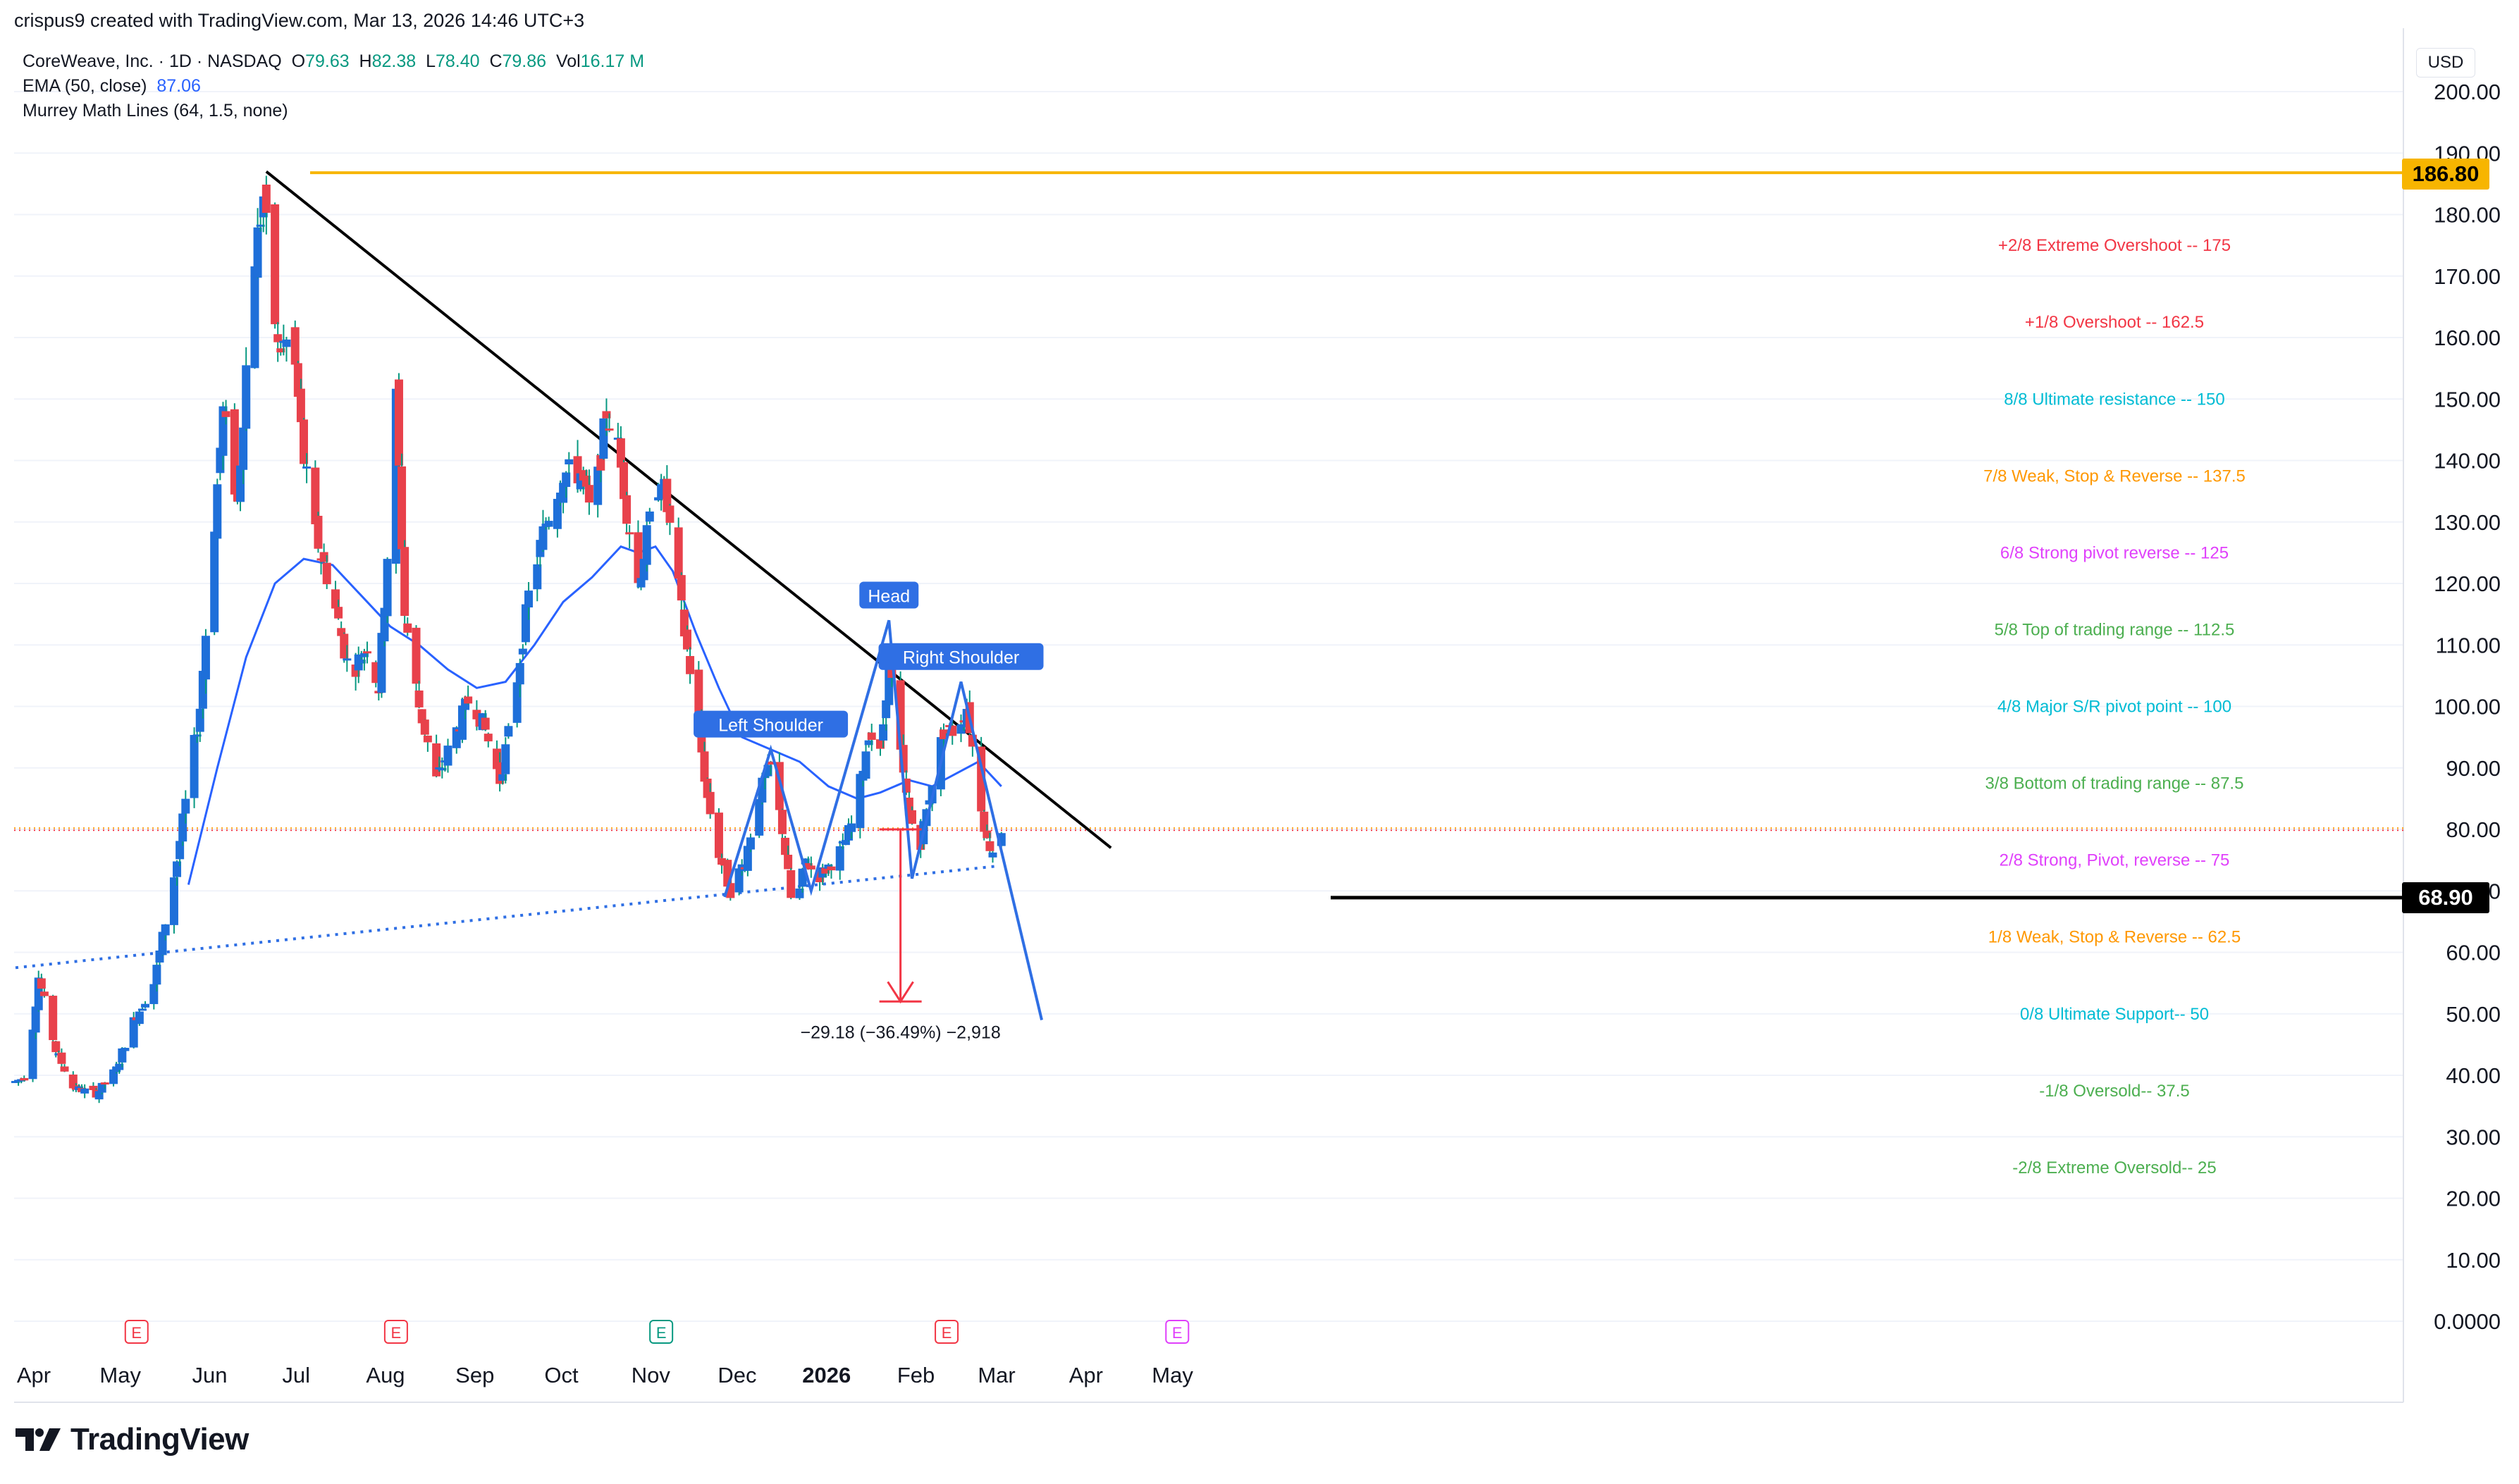  What do you see at coordinates (2467, 338) in the screenshot?
I see `y-tick-label: 160.00` at bounding box center [2467, 338].